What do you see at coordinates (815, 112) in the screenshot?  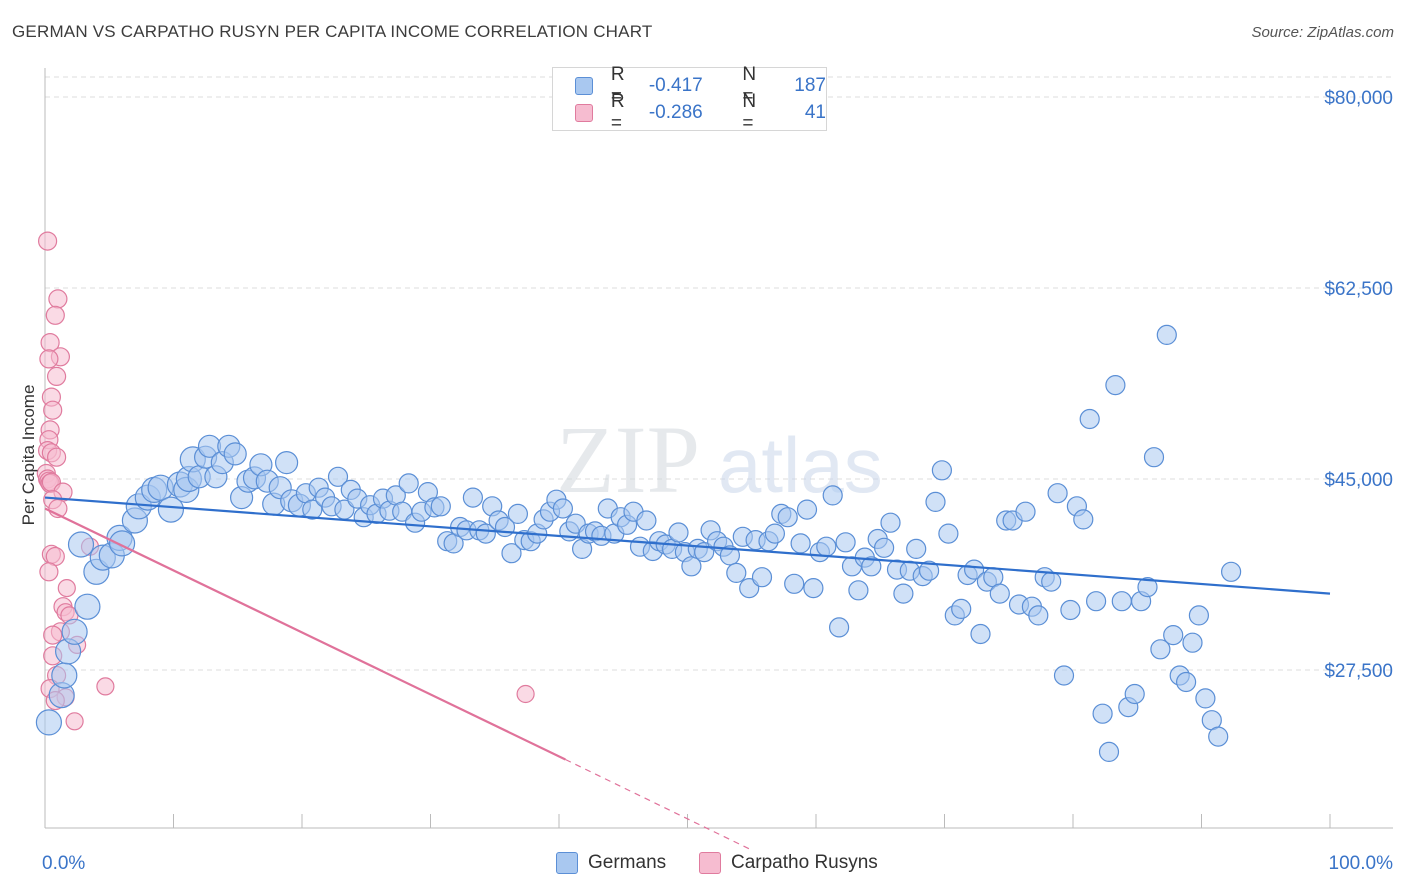 I see `legend-n-value: 41` at bounding box center [815, 112].